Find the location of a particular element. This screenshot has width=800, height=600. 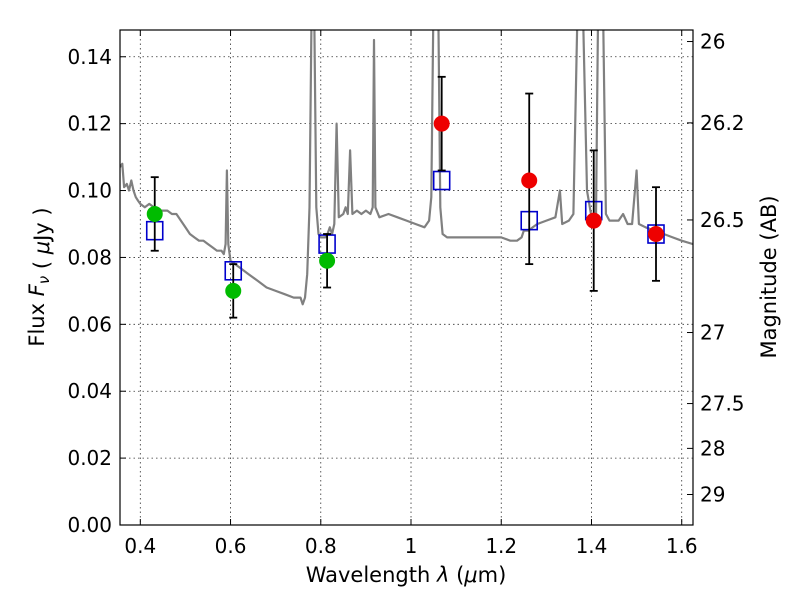

y2-tick-label: 27 is located at coordinates (712, 333).